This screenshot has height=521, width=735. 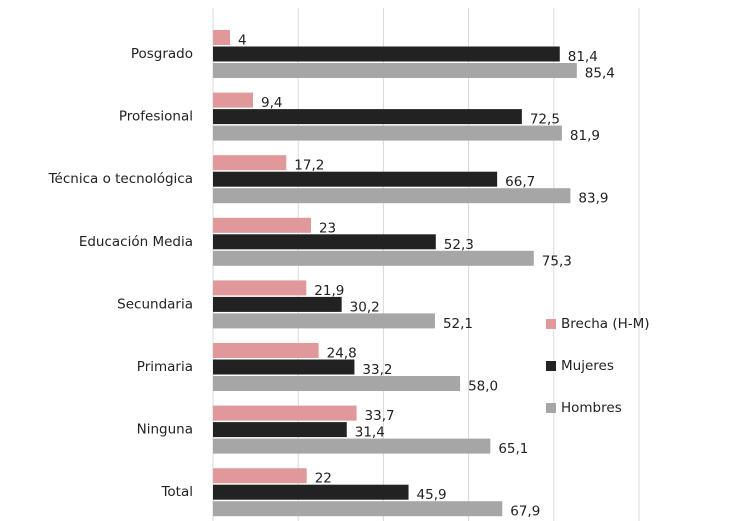 I want to click on value-label: 75,3, so click(x=557, y=261).